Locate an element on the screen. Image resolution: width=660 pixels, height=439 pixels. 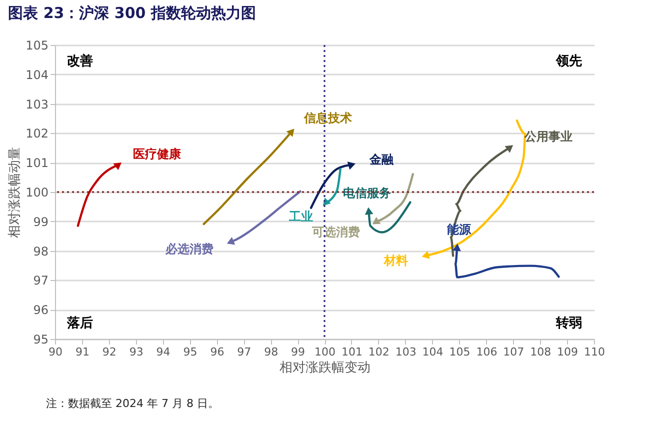
x-tick-label: 97 is located at coordinates (244, 352).